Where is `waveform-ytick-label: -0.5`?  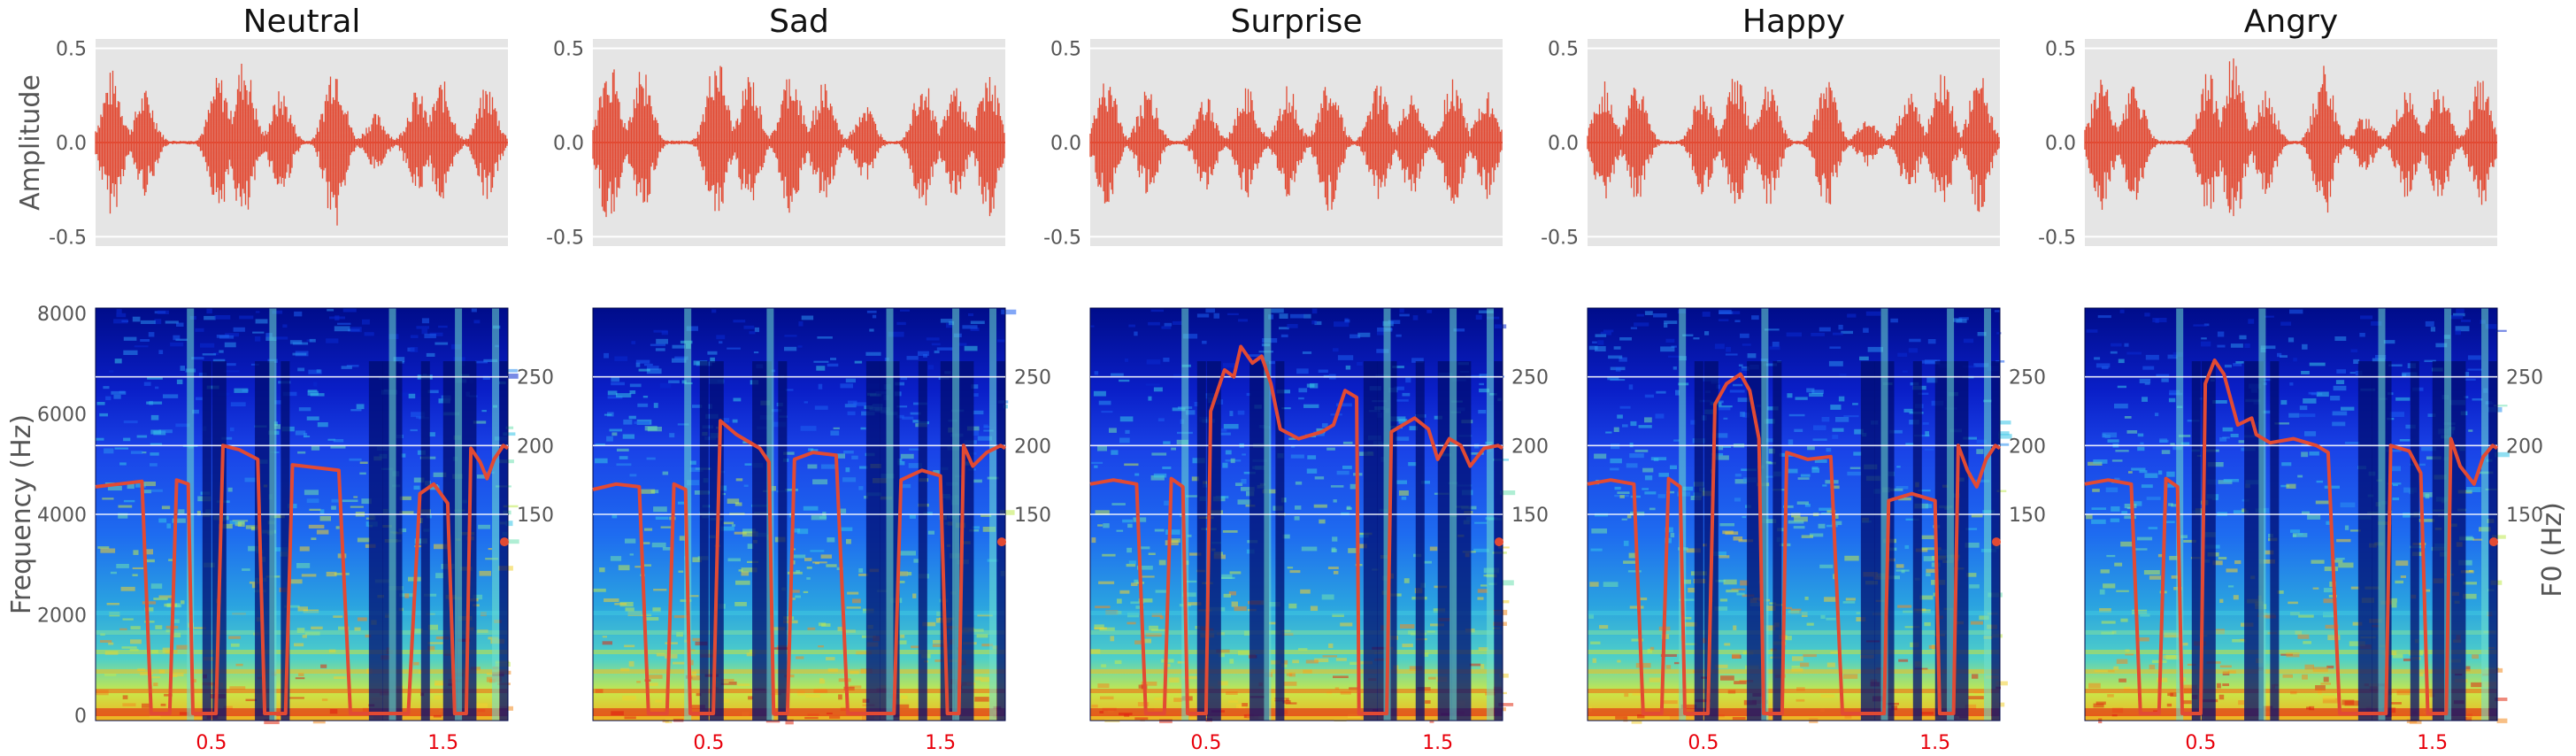
waveform-ytick-label: -0.5 is located at coordinates (2057, 238).